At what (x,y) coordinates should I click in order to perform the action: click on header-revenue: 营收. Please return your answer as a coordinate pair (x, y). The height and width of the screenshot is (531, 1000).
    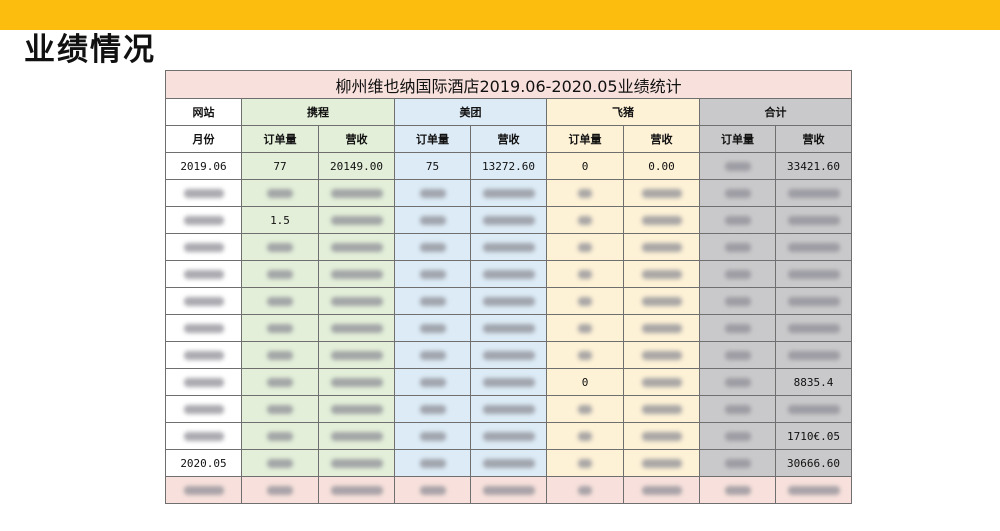
    Looking at the image, I should click on (508, 139).